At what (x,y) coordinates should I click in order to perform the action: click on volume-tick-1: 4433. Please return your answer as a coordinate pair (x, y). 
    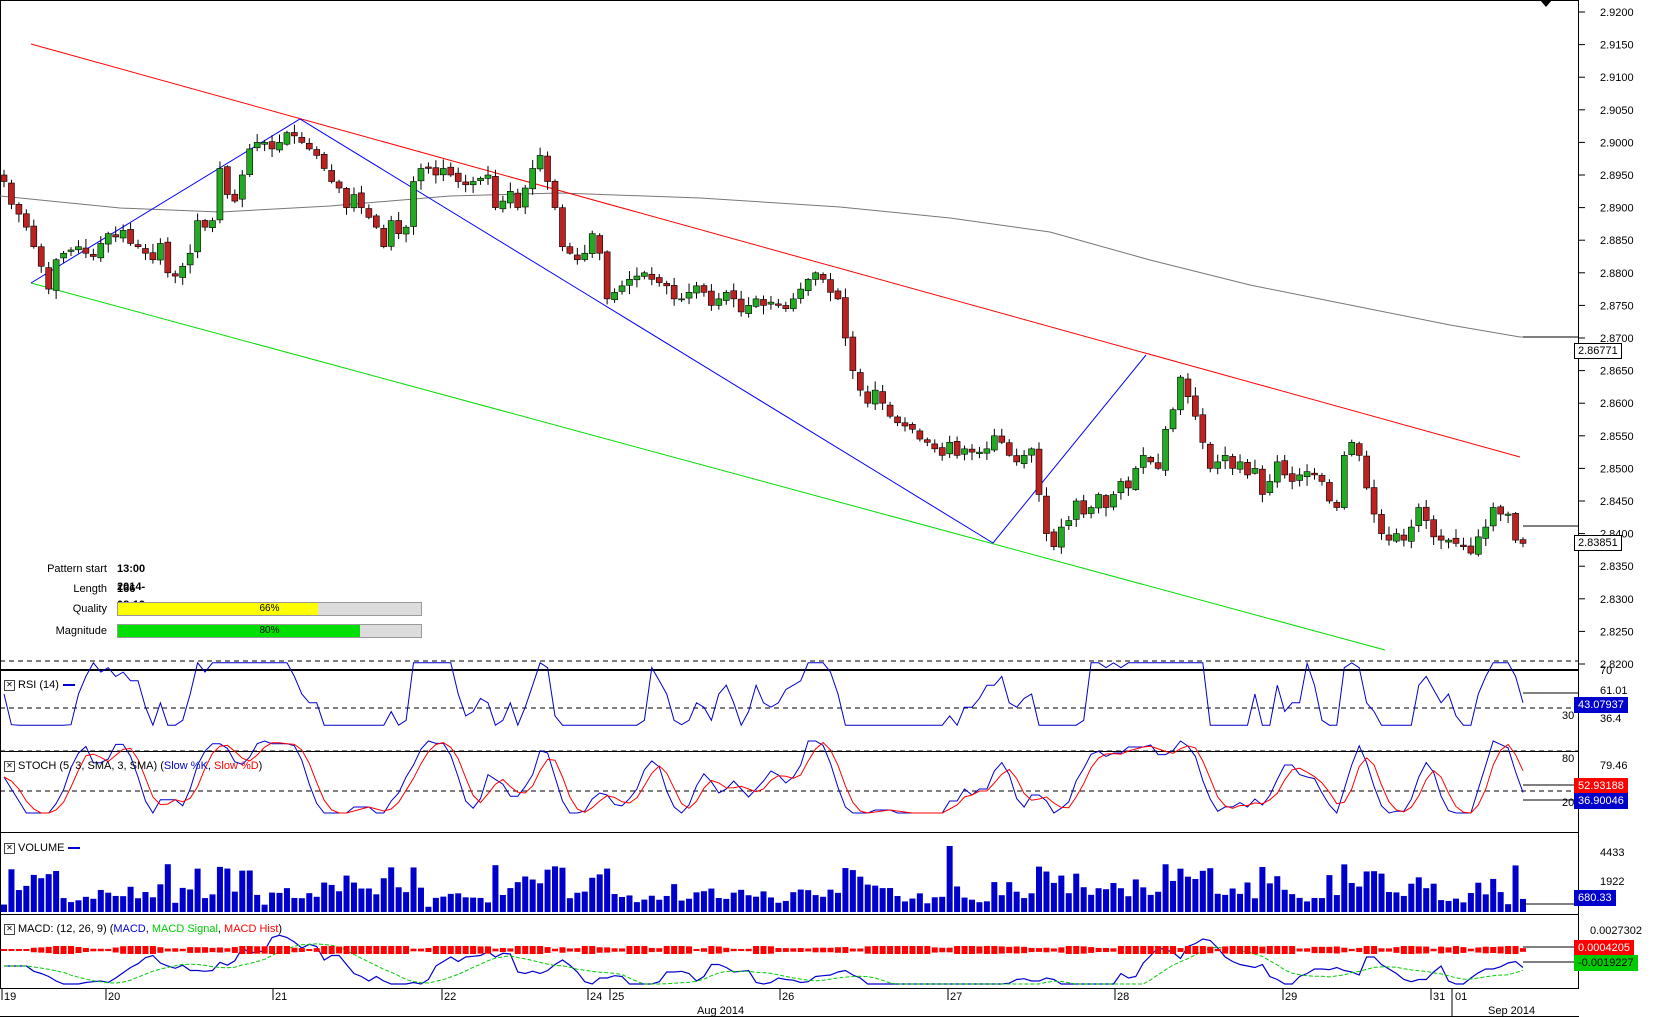
    Looking at the image, I should click on (1612, 853).